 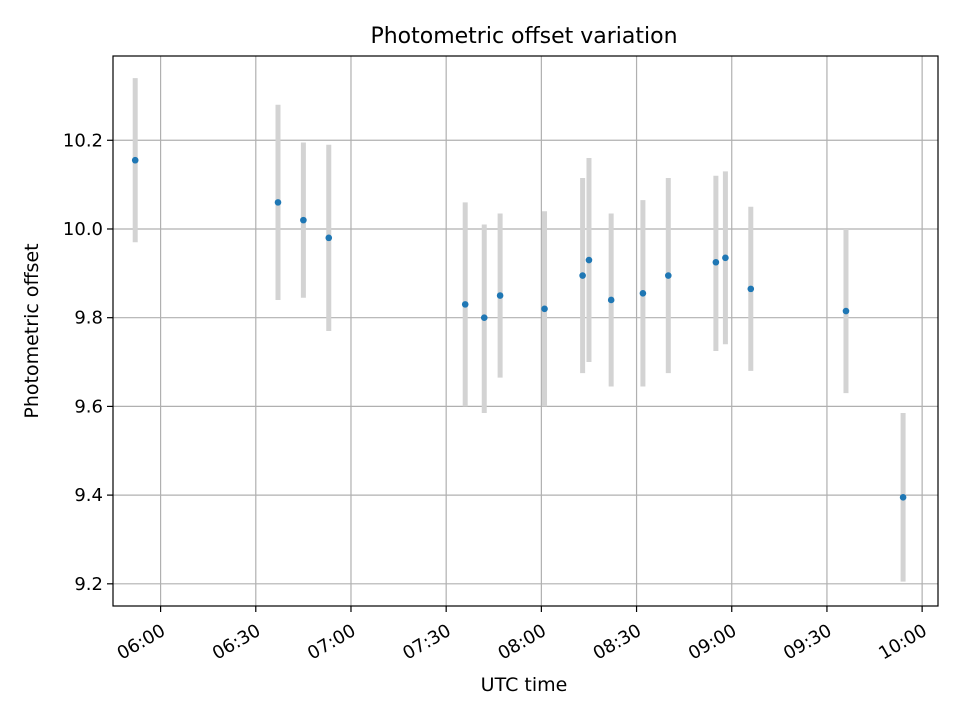 I want to click on y-axis-label: Photometric offset, so click(x=32, y=330).